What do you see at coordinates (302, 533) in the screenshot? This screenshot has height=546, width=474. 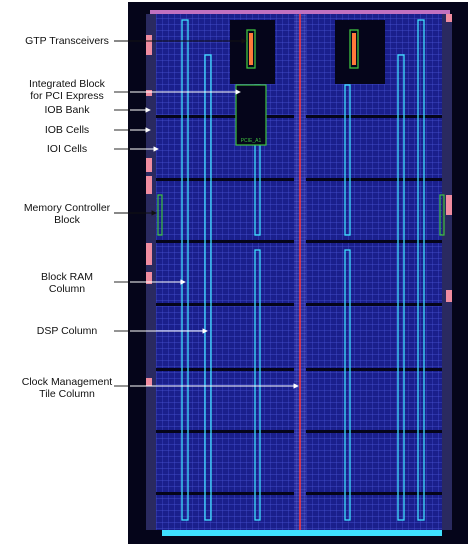 I see `bottom-io-rail` at bounding box center [302, 533].